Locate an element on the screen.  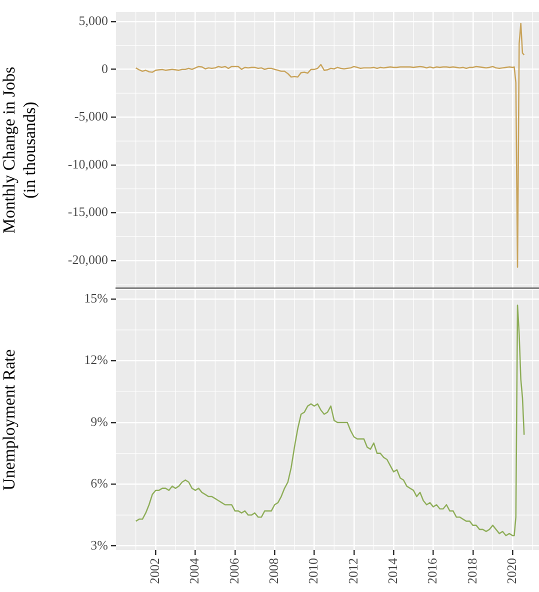
y-tick-label: 6% is located at coordinates (99, 483).